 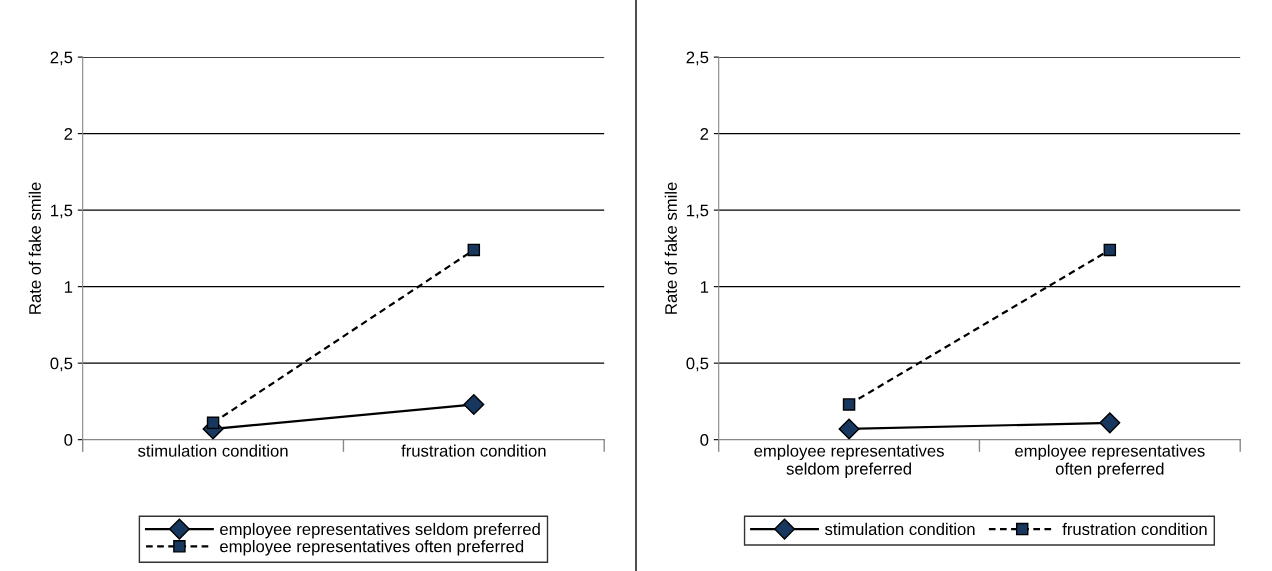 What do you see at coordinates (900, 529) in the screenshot?
I see `legend-label: stimulation condition` at bounding box center [900, 529].